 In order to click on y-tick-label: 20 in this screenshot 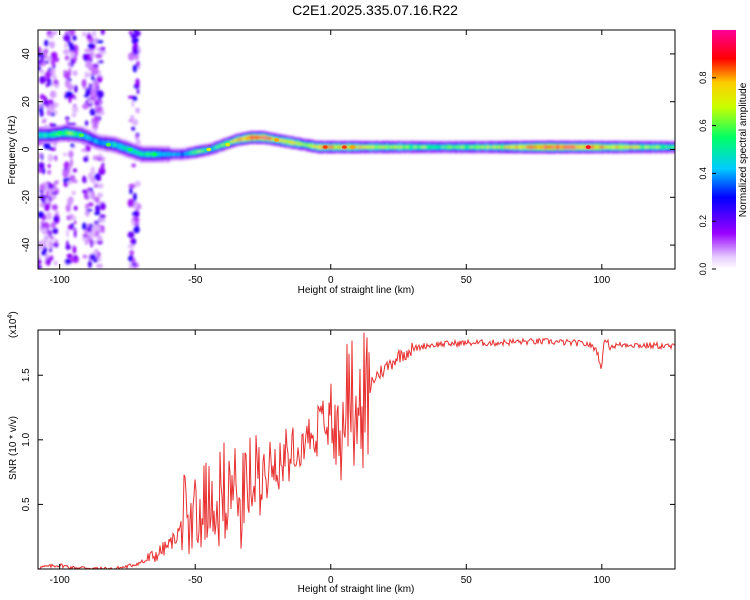, I will do `click(26, 102)`.